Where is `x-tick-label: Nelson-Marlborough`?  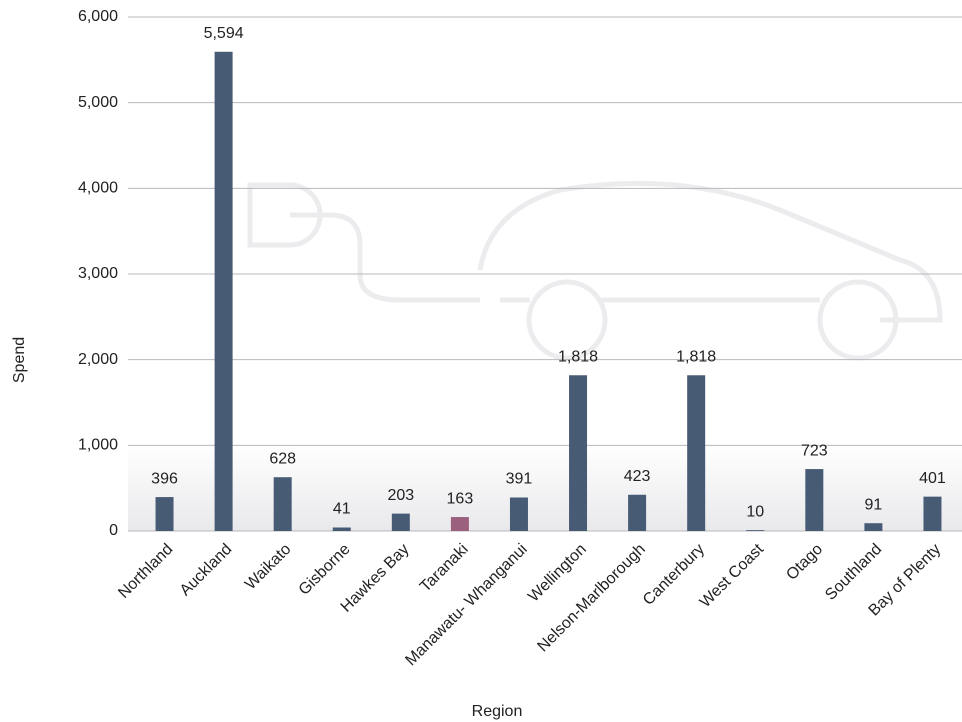
x-tick-label: Nelson-Marlborough is located at coordinates (591, 598).